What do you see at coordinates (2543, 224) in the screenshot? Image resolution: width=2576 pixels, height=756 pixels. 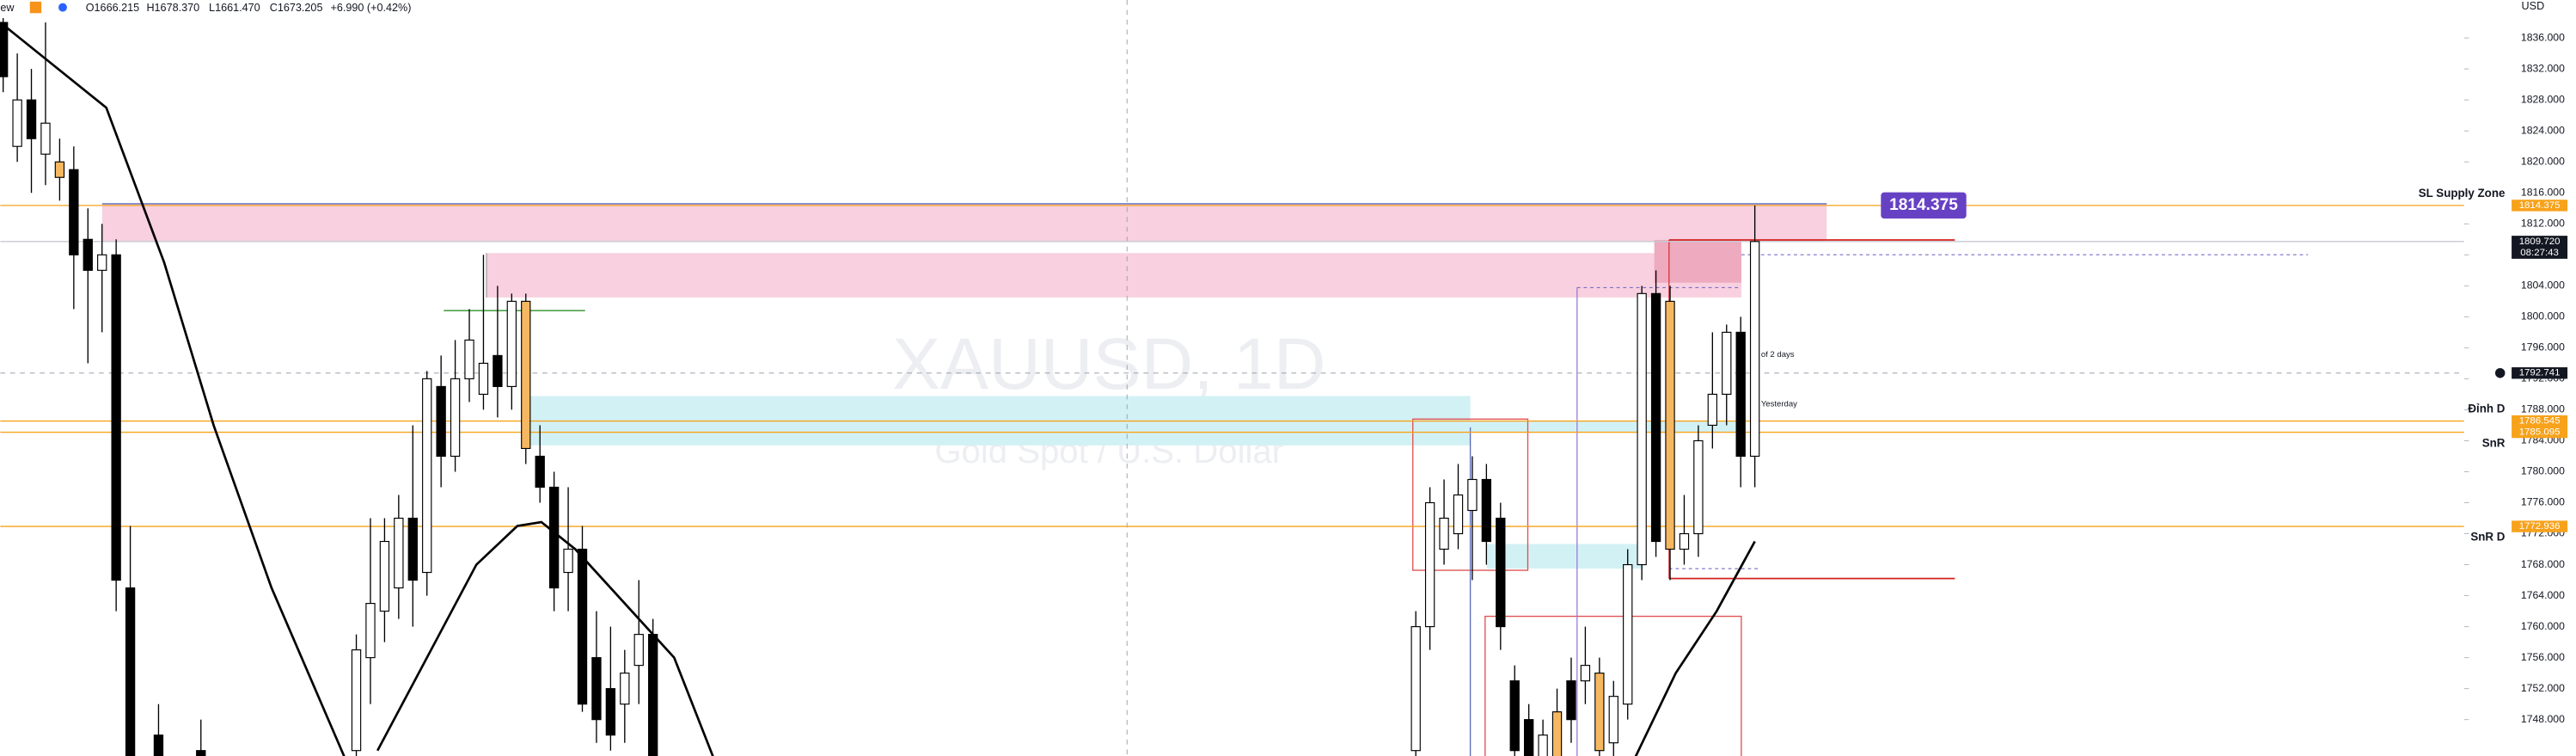 I see `y-tick-label: 1812.000` at bounding box center [2543, 224].